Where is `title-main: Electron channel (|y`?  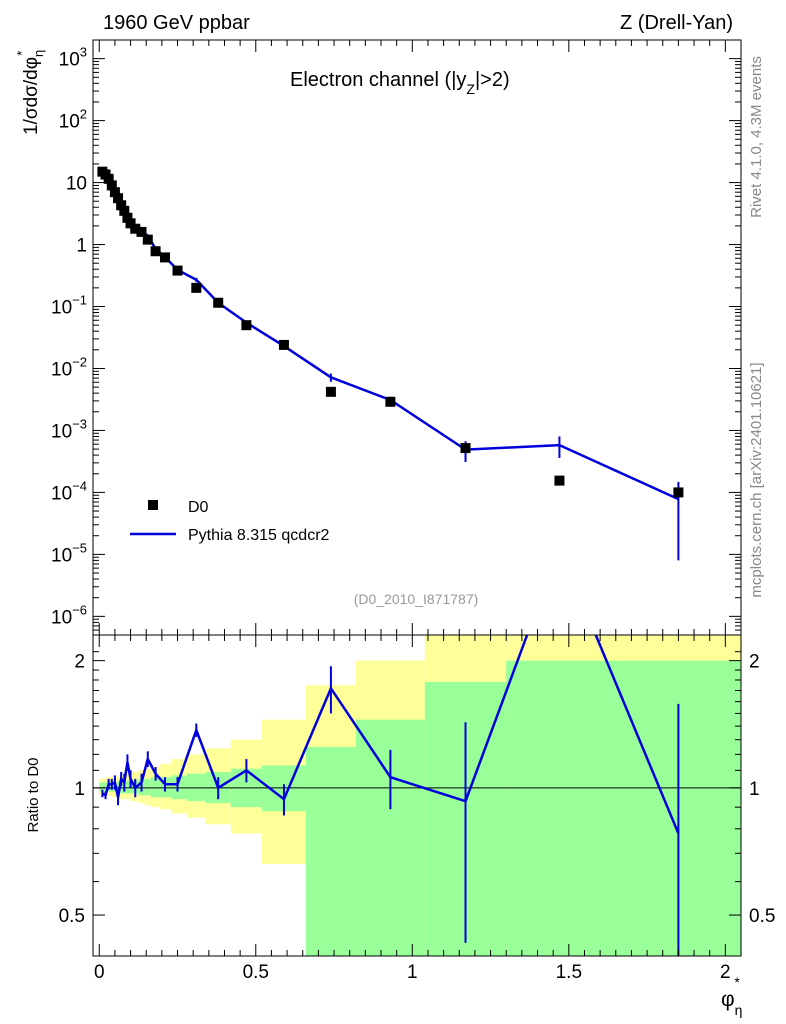 title-main: Electron channel (|y is located at coordinates (378, 80).